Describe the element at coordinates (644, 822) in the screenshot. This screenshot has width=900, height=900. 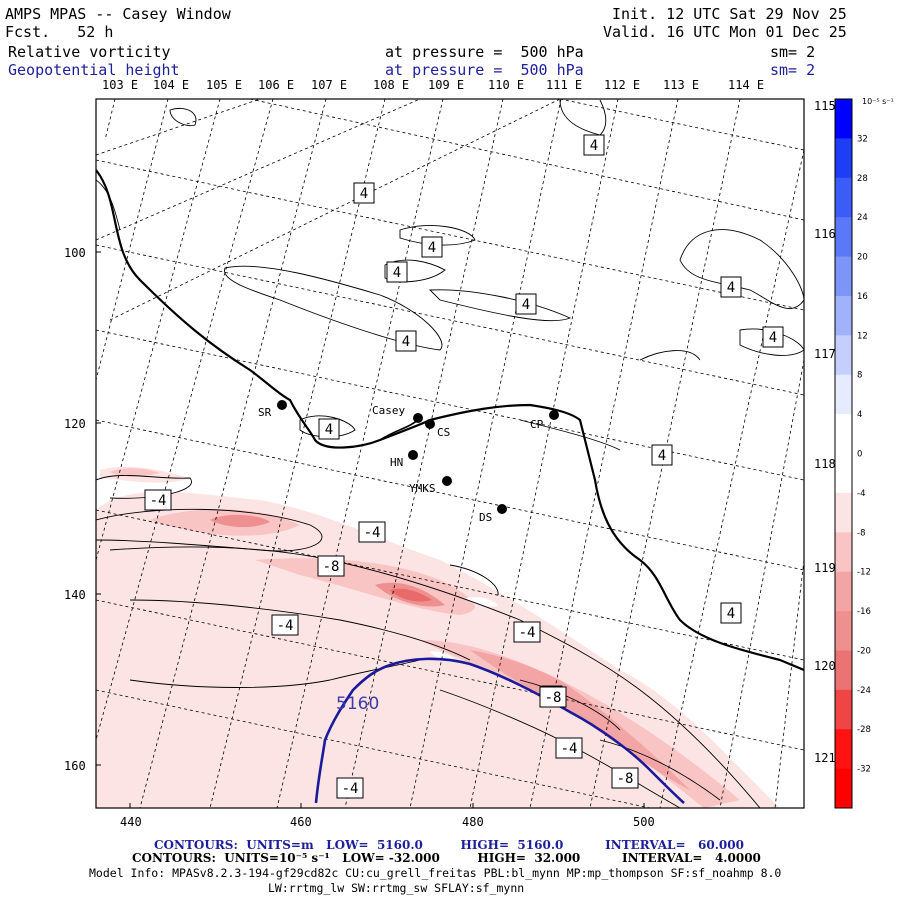
I see `x-tick-label: 500` at that location.